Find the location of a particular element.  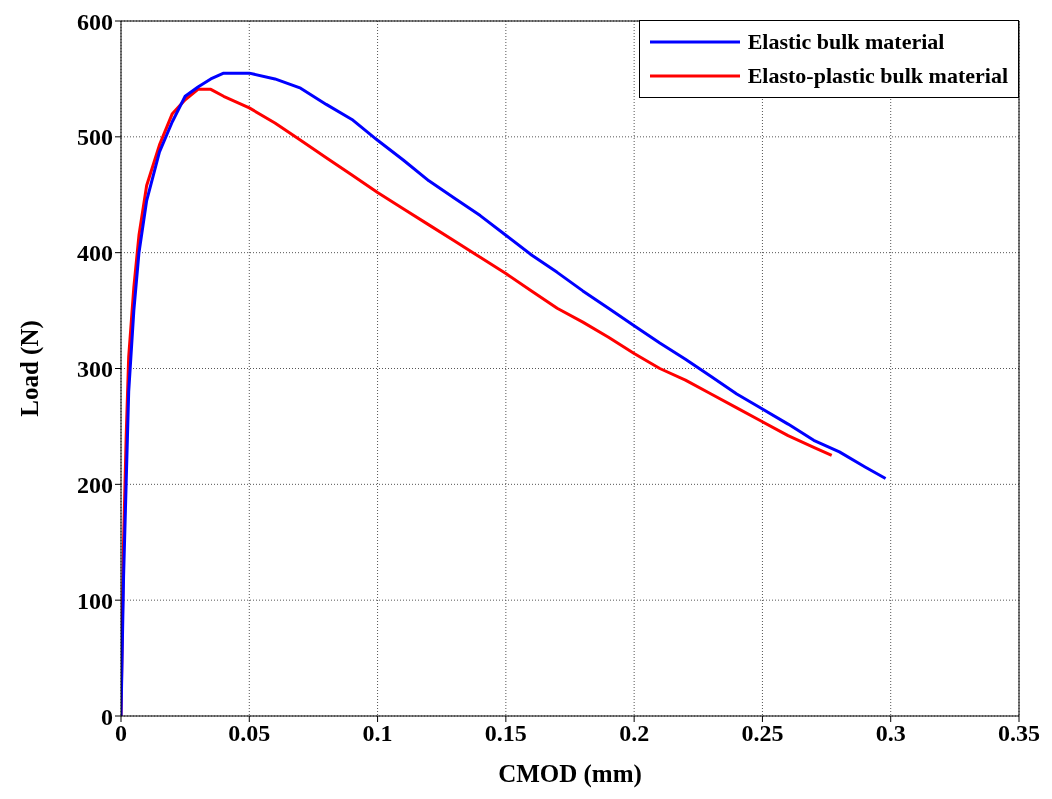

y-tick-label: 200 is located at coordinates (95, 484).